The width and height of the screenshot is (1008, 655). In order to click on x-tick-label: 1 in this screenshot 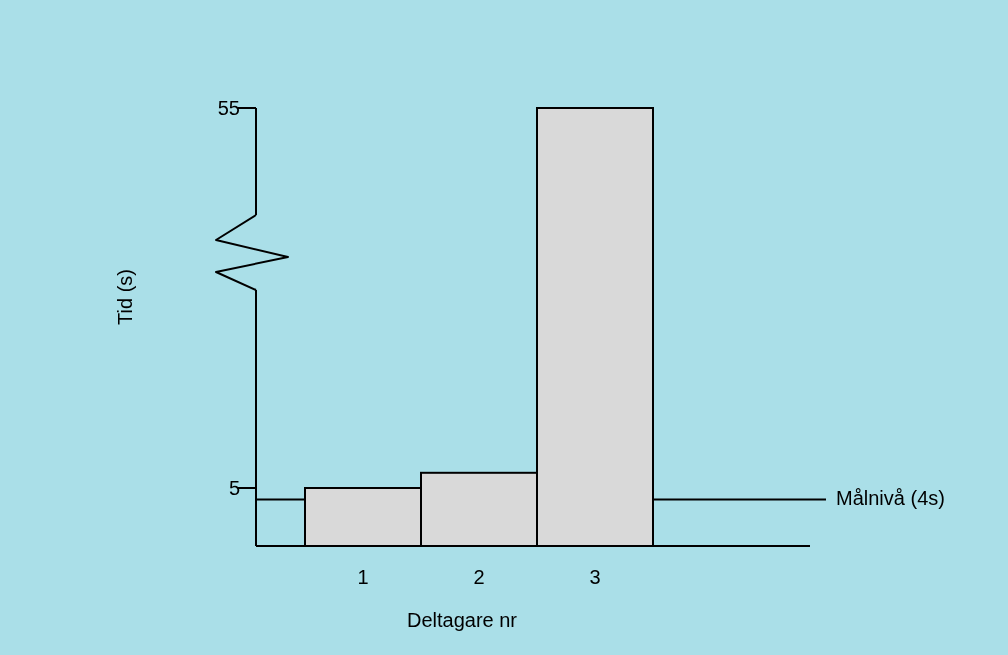, I will do `click(363, 577)`.